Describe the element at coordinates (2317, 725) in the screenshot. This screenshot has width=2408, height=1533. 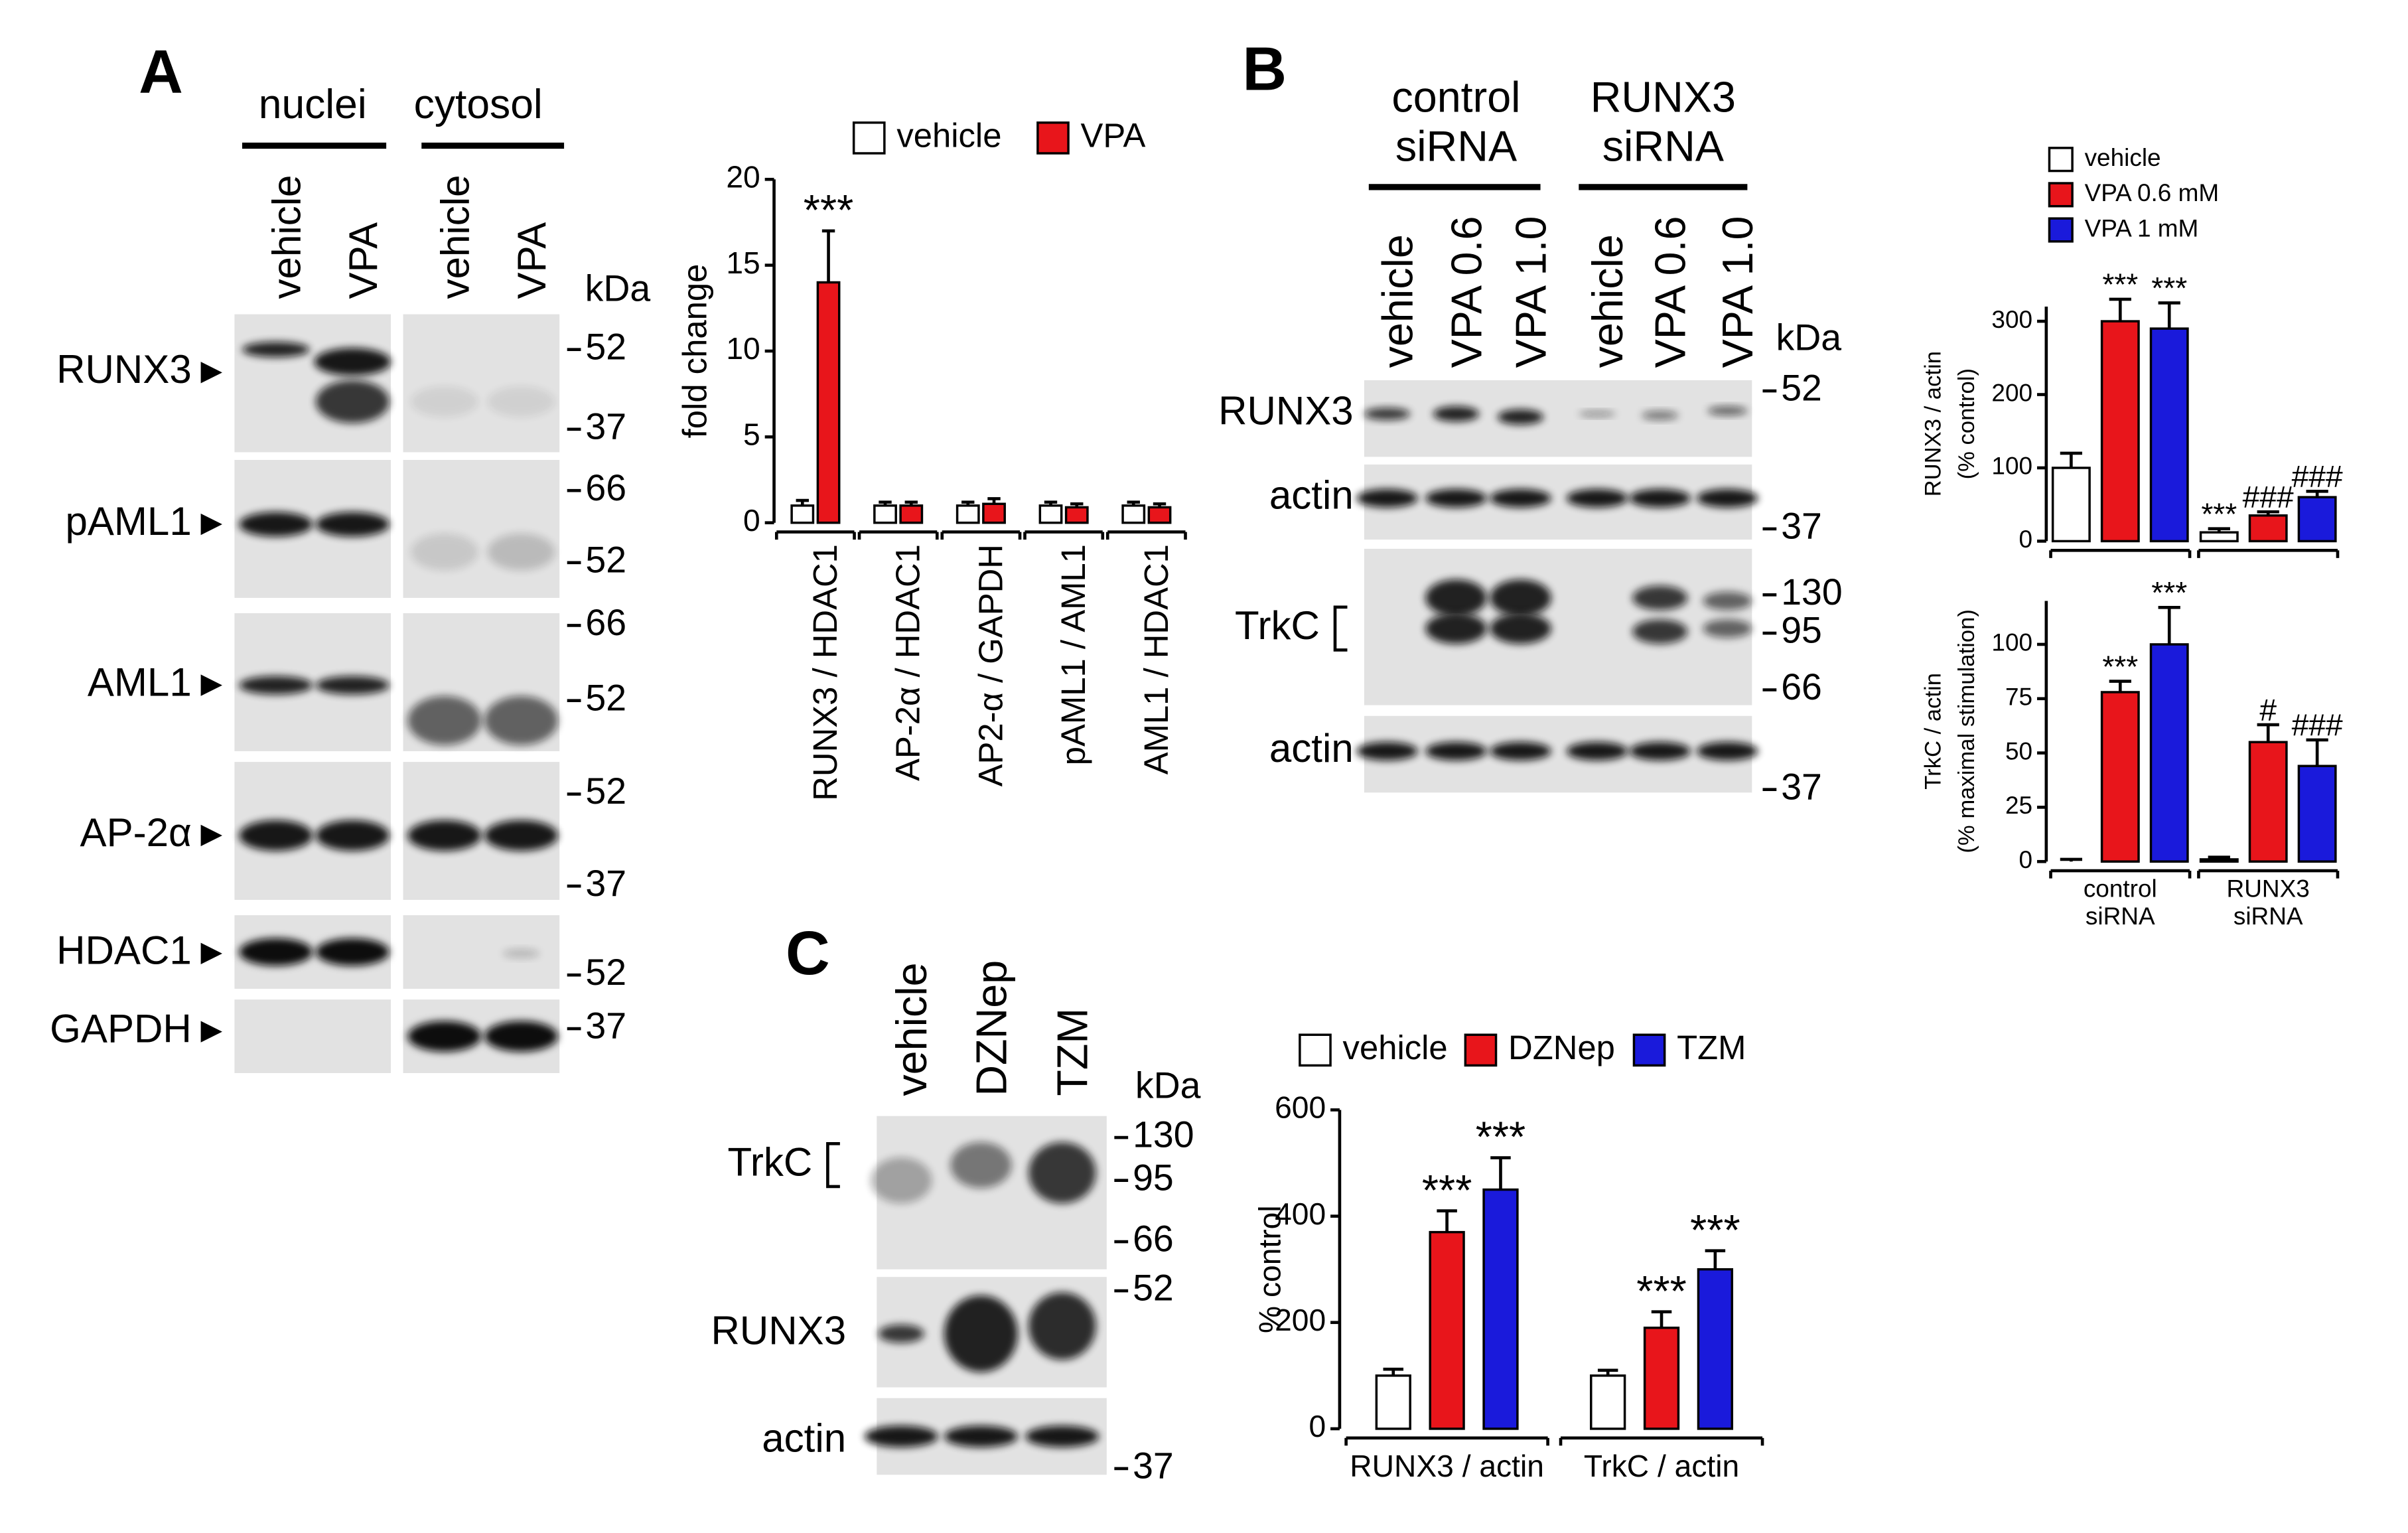
I see `significance: ###` at that location.